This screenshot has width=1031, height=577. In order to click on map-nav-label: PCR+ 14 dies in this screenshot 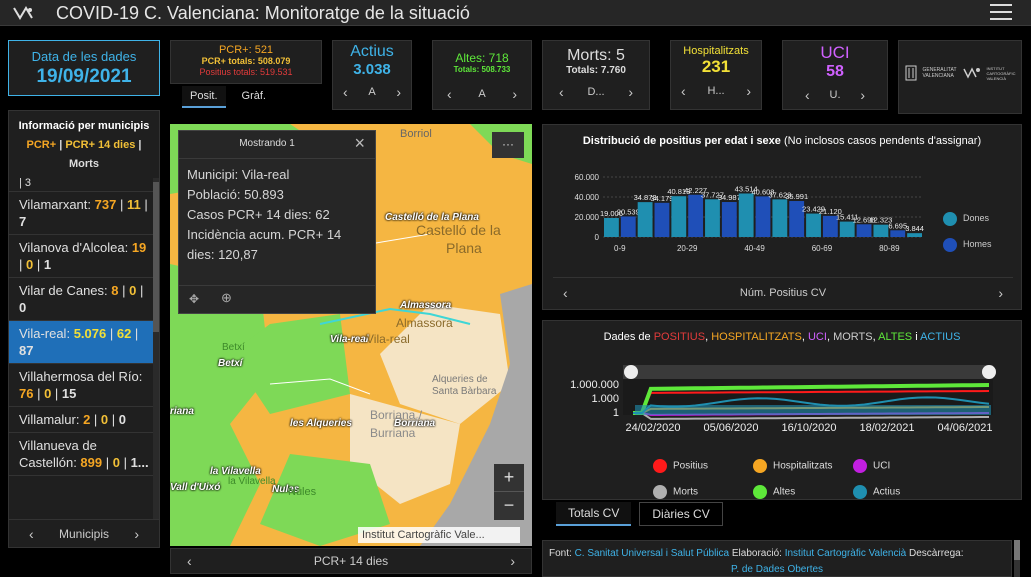, I will do `click(351, 561)`.